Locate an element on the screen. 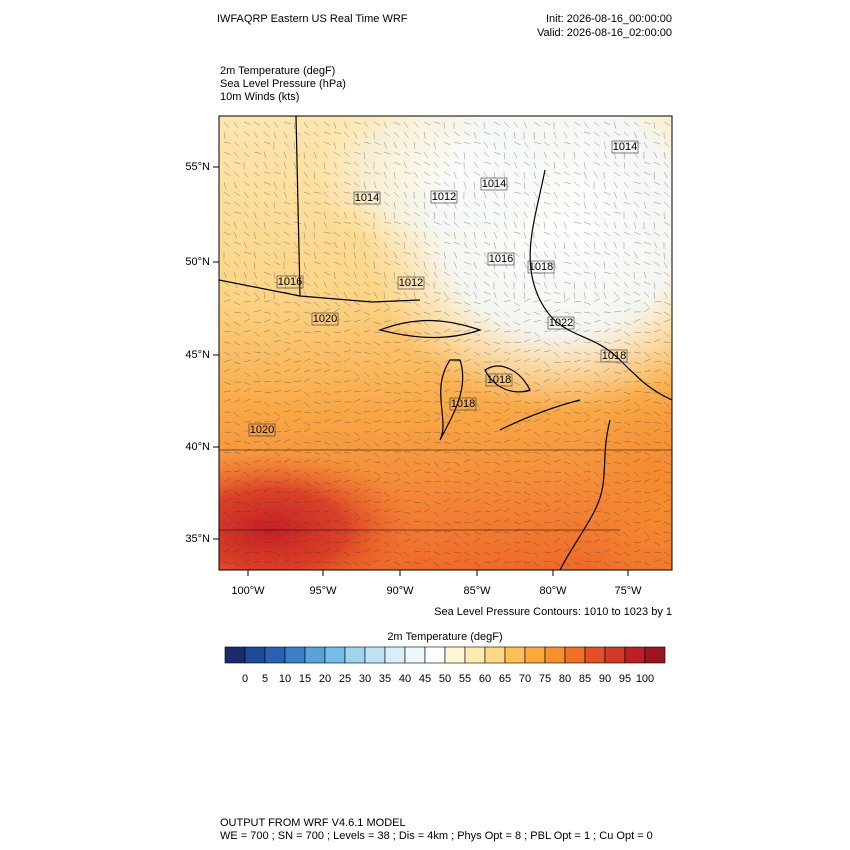  contour-label: 1012 is located at coordinates (444, 197).